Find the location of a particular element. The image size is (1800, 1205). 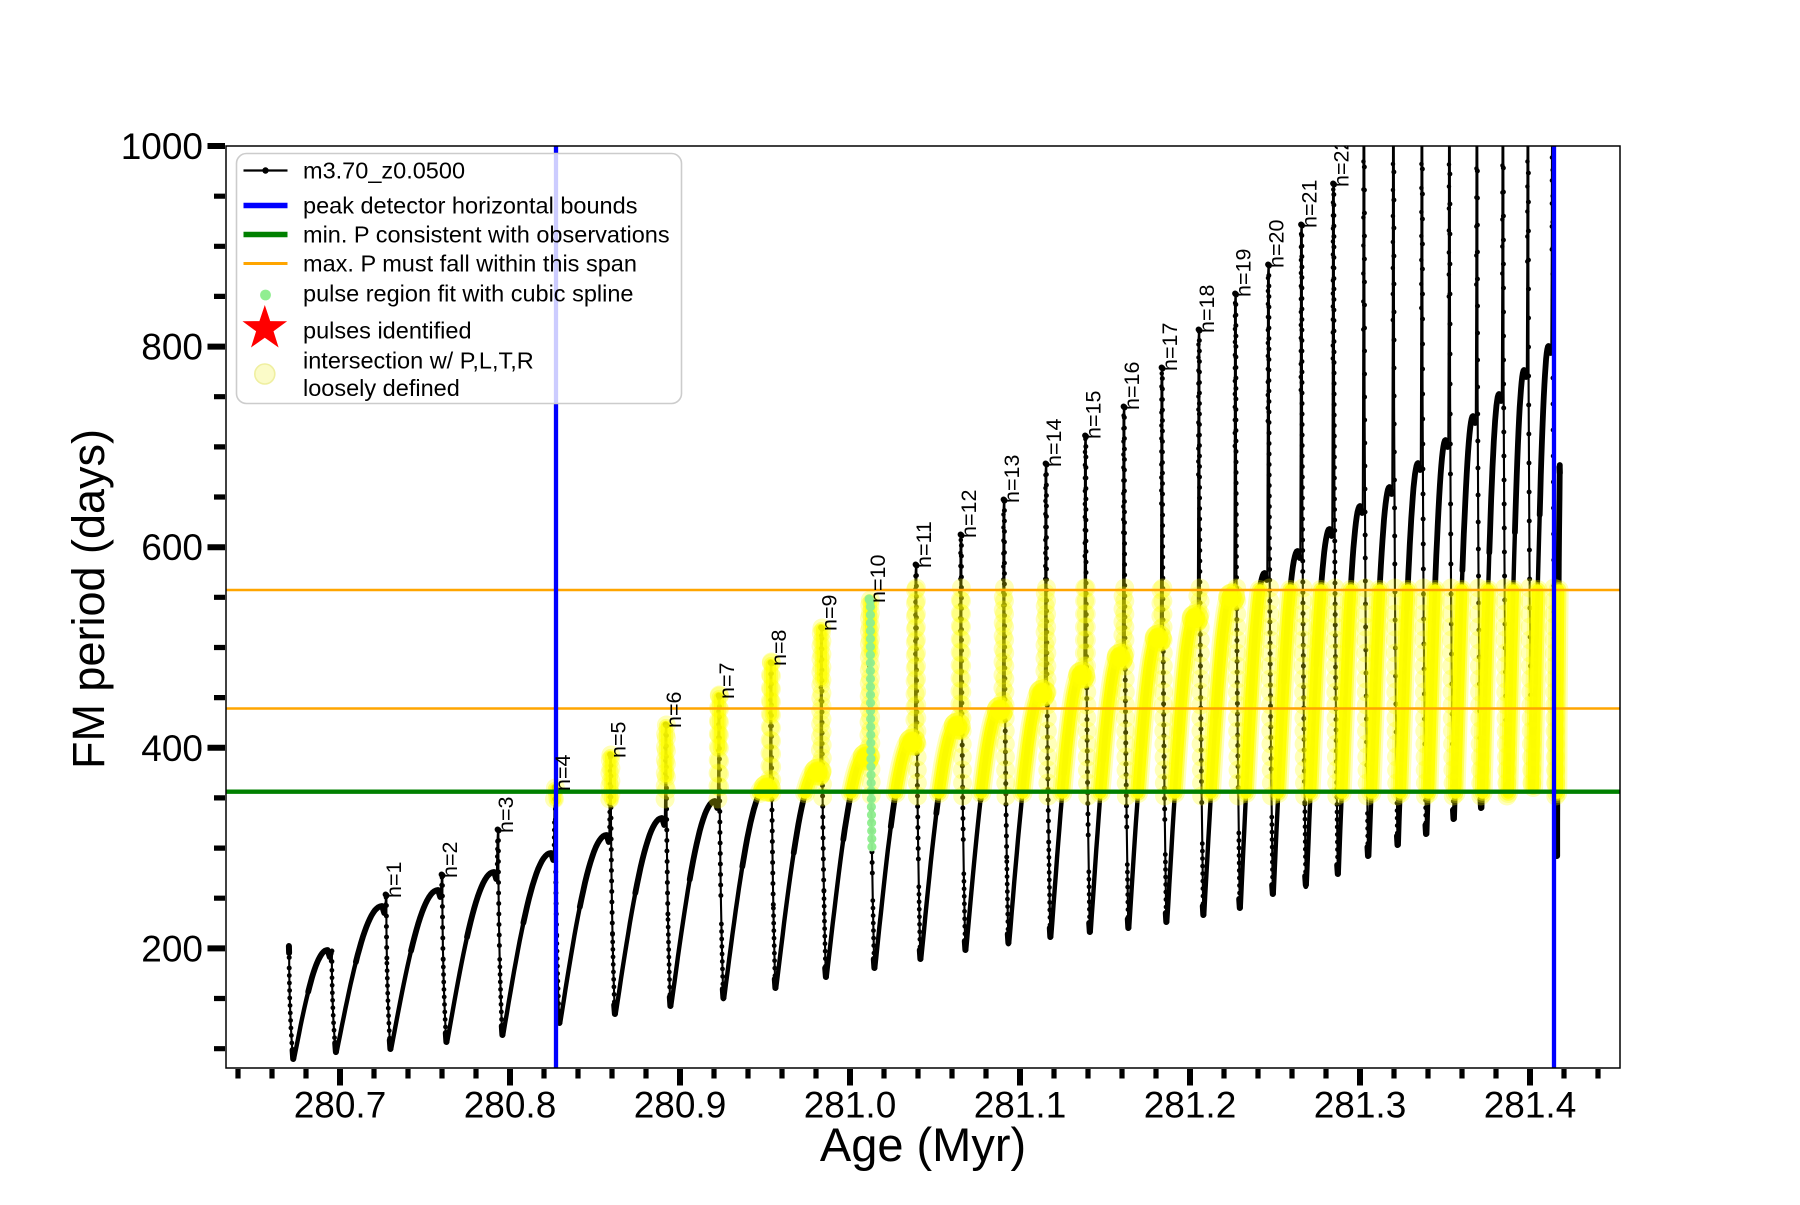

svg-text: n=21 is located at coordinates (1310, 204).